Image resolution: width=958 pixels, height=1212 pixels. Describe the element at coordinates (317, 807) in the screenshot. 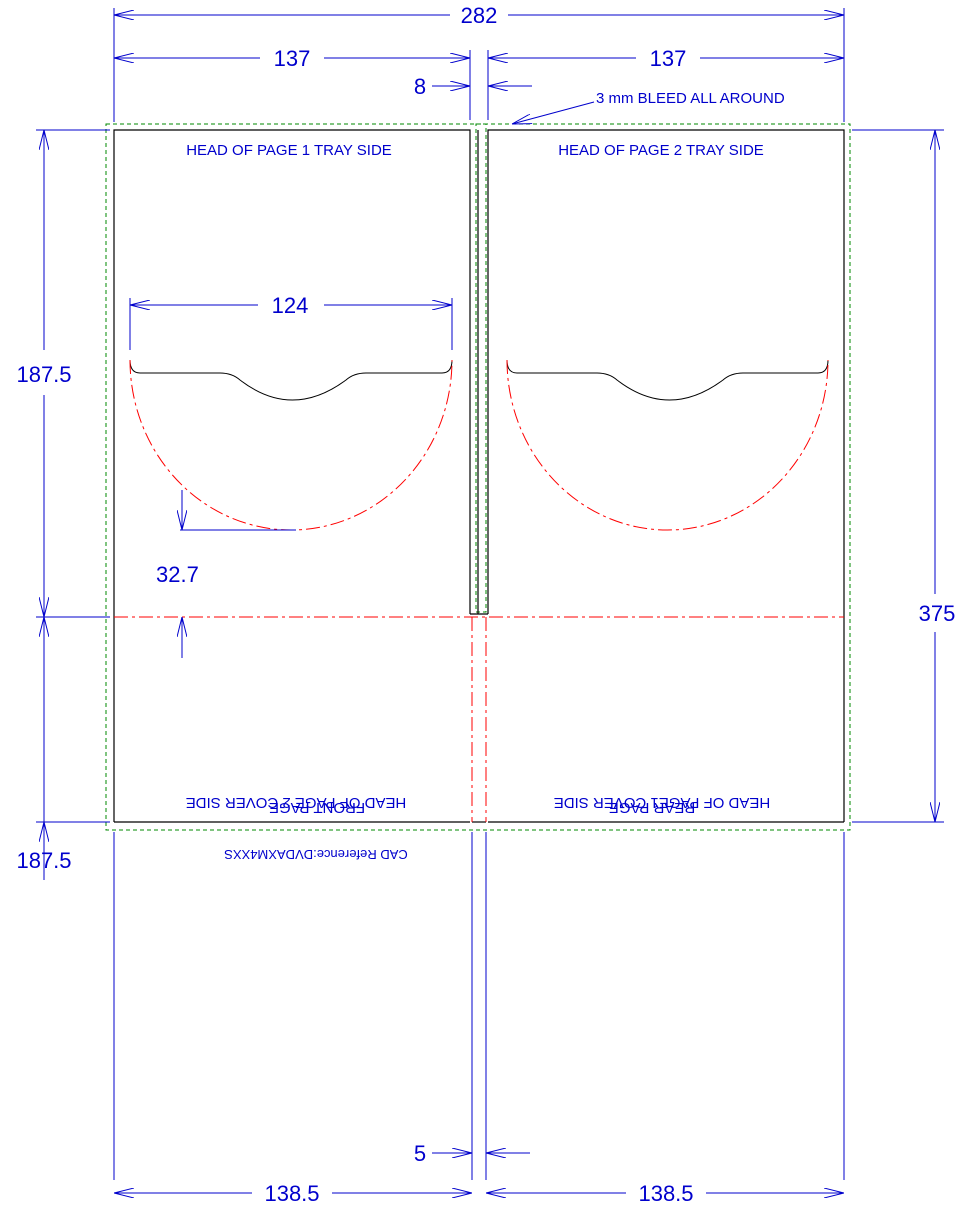

I see `front-page-label: FRONT PAGE` at that location.